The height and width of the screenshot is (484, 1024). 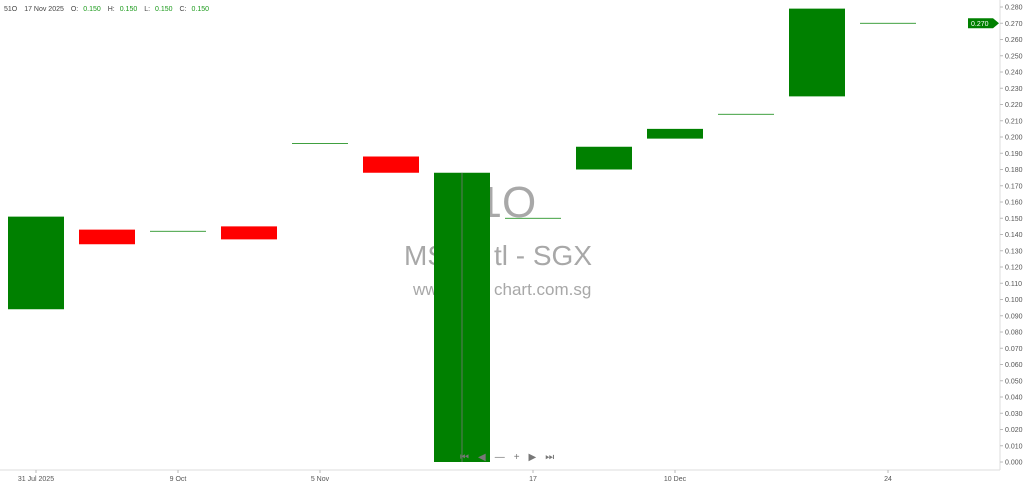 I want to click on y-tick-label: 0.180, so click(x=1014, y=170).